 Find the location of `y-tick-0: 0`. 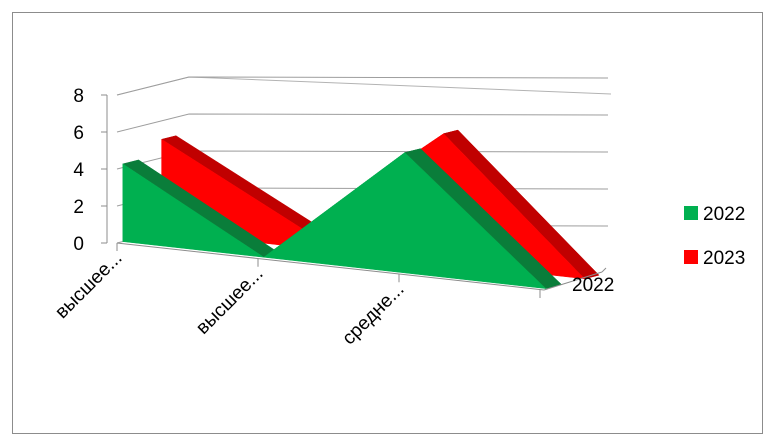

y-tick-0: 0 is located at coordinates (78, 244).